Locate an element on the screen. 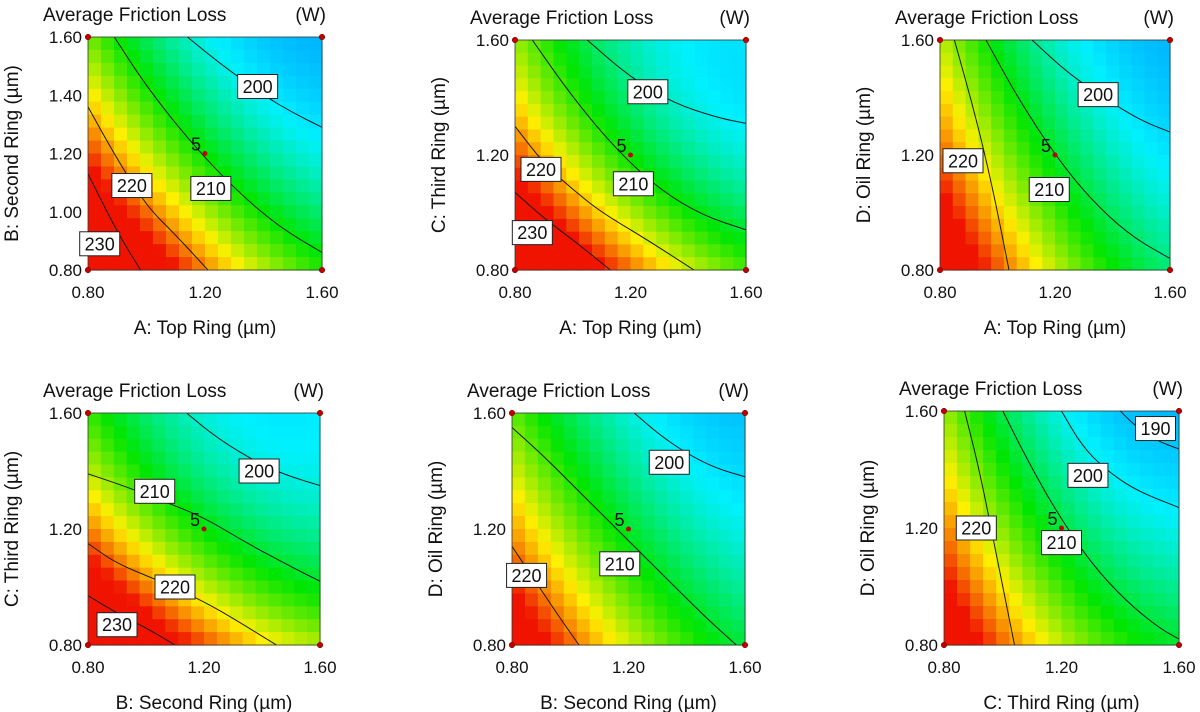 The height and width of the screenshot is (712, 1200). y-axis-label: C: Third Ring (µm) is located at coordinates (439, 155).